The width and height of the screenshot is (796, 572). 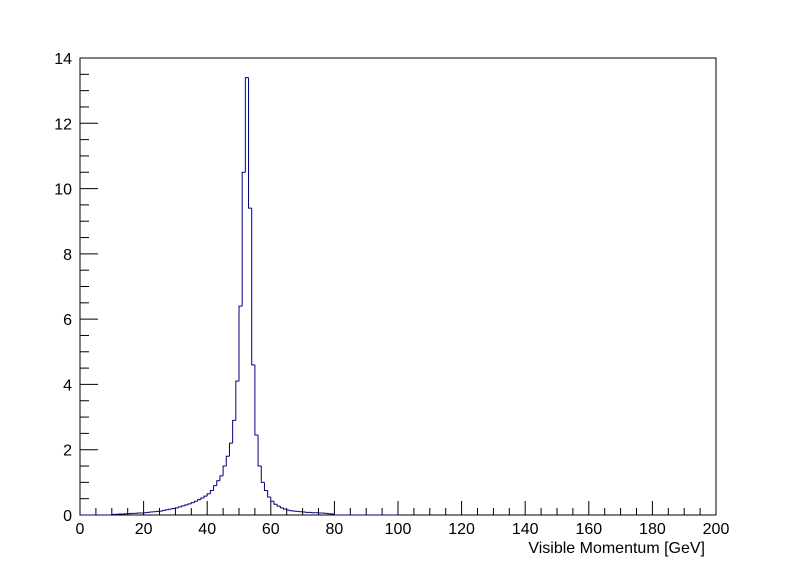 What do you see at coordinates (63, 124) in the screenshot?
I see `y-tick-label: 12` at bounding box center [63, 124].